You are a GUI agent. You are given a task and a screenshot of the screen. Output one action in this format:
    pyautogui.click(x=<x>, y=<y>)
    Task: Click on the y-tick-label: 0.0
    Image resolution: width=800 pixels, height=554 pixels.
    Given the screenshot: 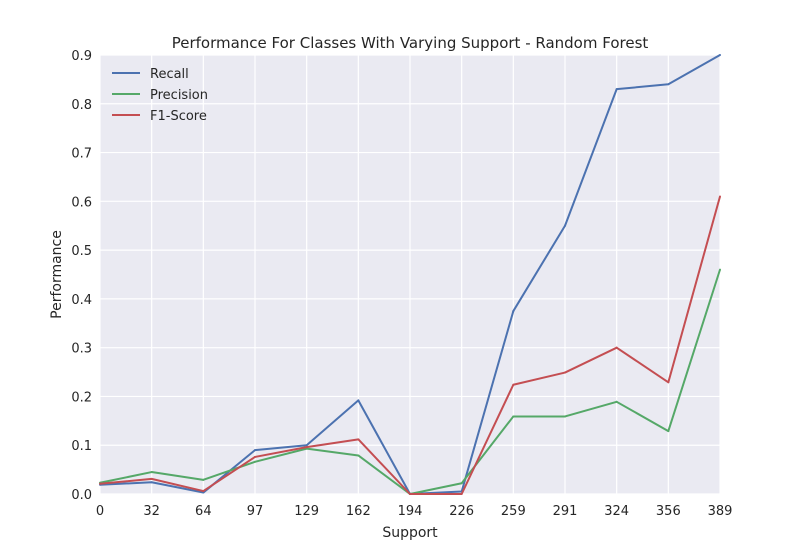 What is the action you would take?
    pyautogui.click(x=81, y=495)
    